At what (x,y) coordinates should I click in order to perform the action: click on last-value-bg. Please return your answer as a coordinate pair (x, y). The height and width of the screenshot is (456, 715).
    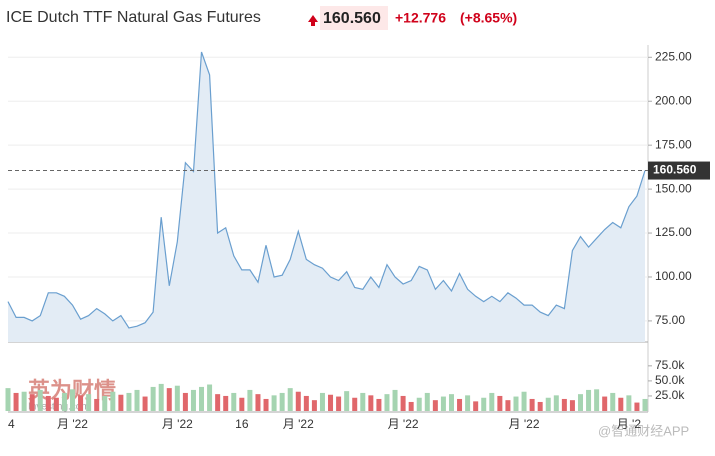
    Looking at the image, I should click on (679, 170).